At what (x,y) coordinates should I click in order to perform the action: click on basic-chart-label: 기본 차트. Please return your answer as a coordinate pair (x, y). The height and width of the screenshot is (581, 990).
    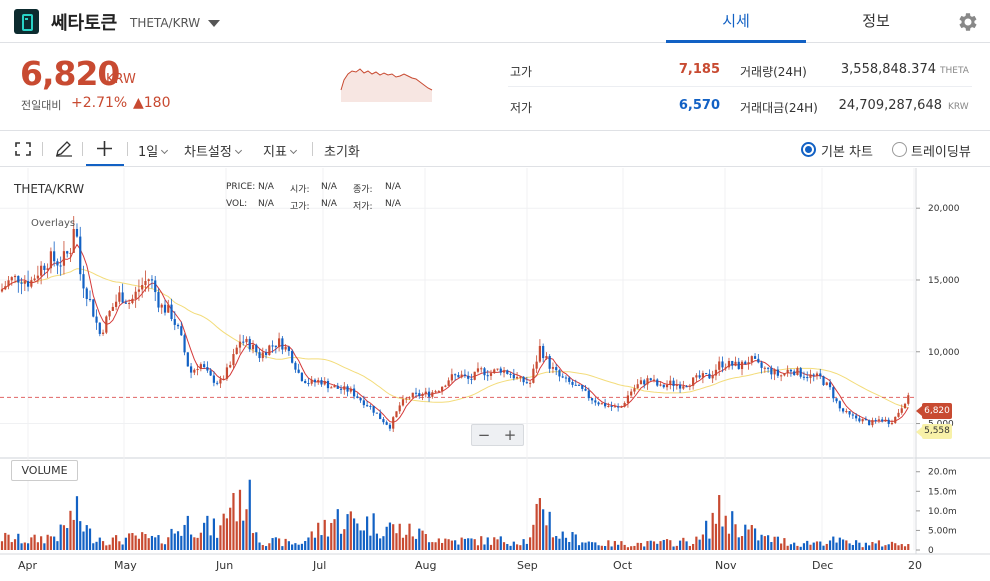
    Looking at the image, I should click on (847, 152).